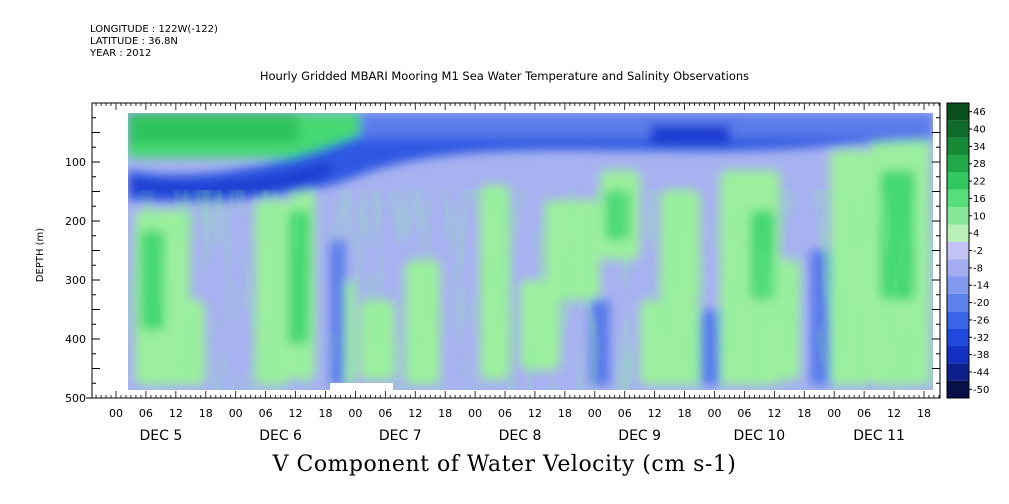 Image resolution: width=1009 pixels, height=504 pixels. Describe the element at coordinates (981, 303) in the screenshot. I see `colorbar-label: -20` at that location.